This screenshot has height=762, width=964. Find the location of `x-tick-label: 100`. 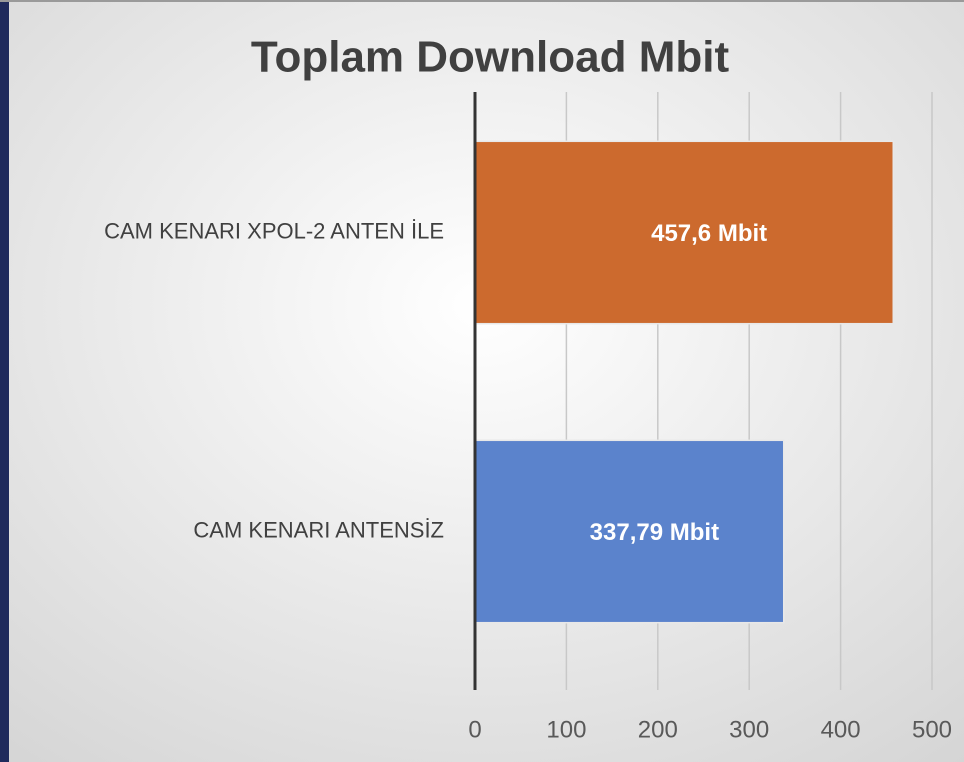

x-tick-label: 100 is located at coordinates (566, 729).